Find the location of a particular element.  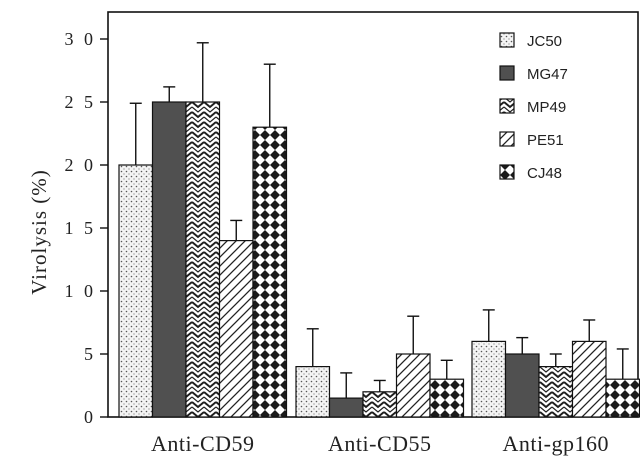

y-tick-label: 1 5 is located at coordinates (81, 228).